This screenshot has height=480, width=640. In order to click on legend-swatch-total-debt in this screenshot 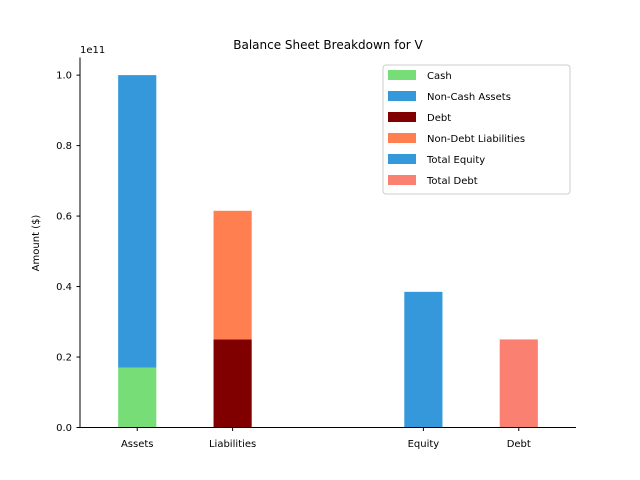, I will do `click(402, 180)`.